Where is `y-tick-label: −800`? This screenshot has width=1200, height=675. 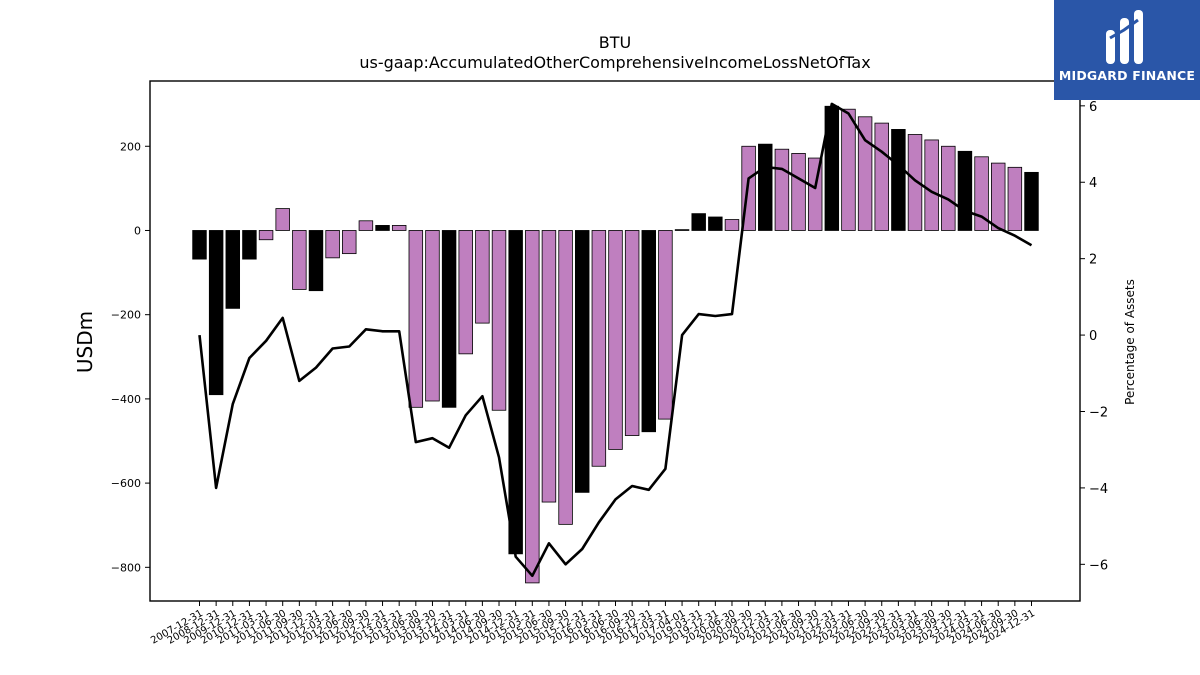 y-tick-label: −800 is located at coordinates (126, 567).